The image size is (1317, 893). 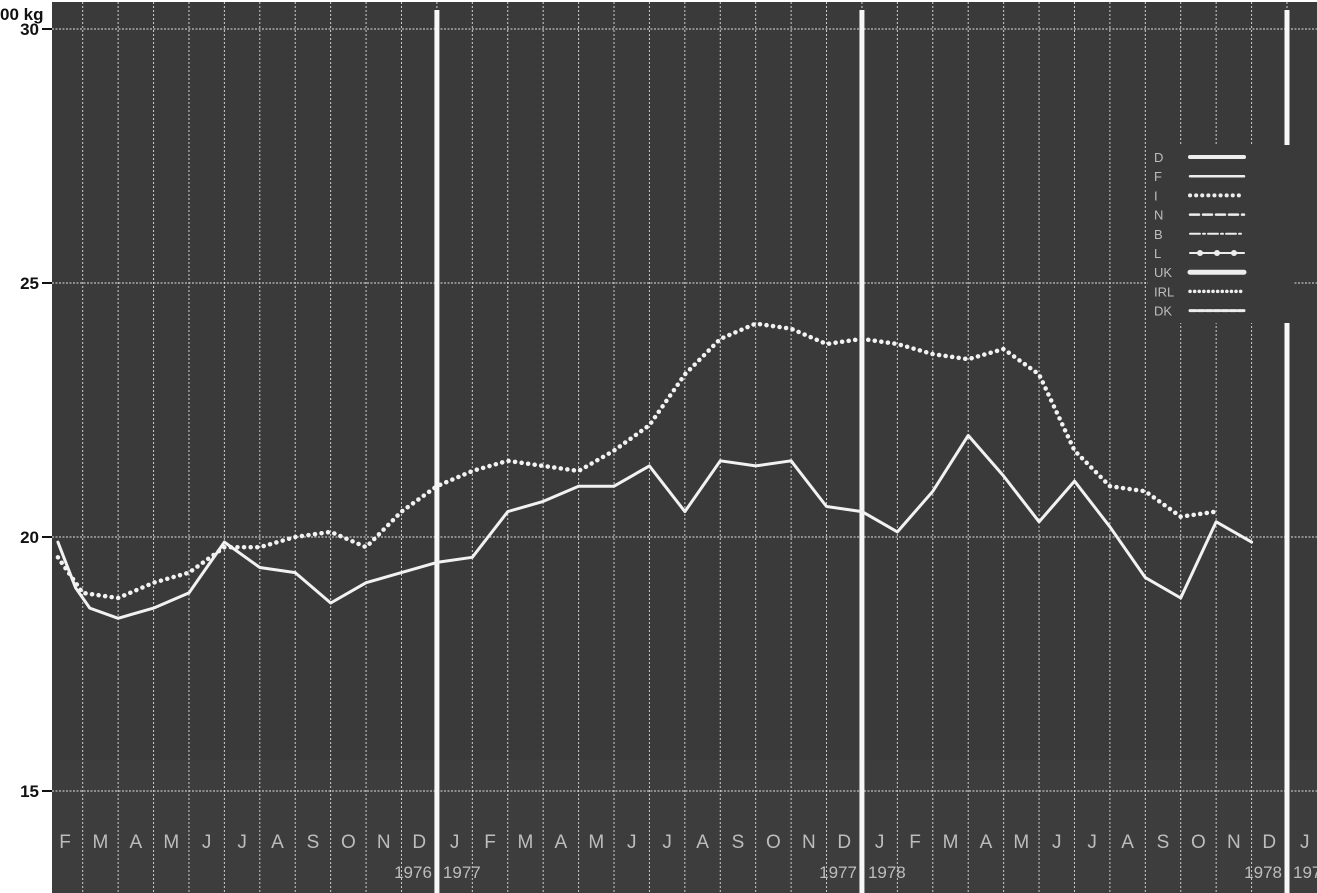 I want to click on legend-label: B, so click(x=1158, y=234).